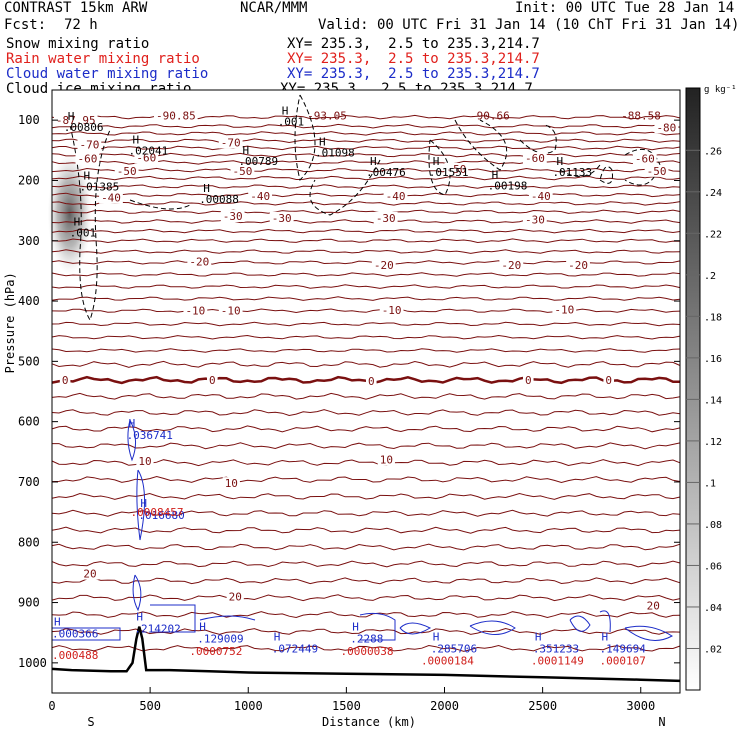  What do you see at coordinates (490, 115) in the screenshot?
I see `snow-value-label: -90.66` at bounding box center [490, 115].